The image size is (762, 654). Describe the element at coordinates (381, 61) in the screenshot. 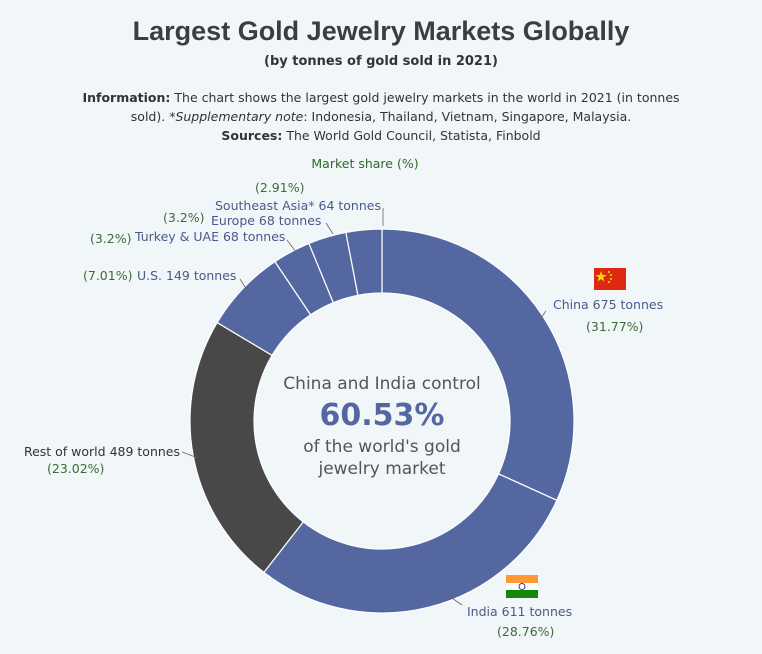

I see `chart-subtitle: (by tonnes of gold sold in 2021)` at that location.